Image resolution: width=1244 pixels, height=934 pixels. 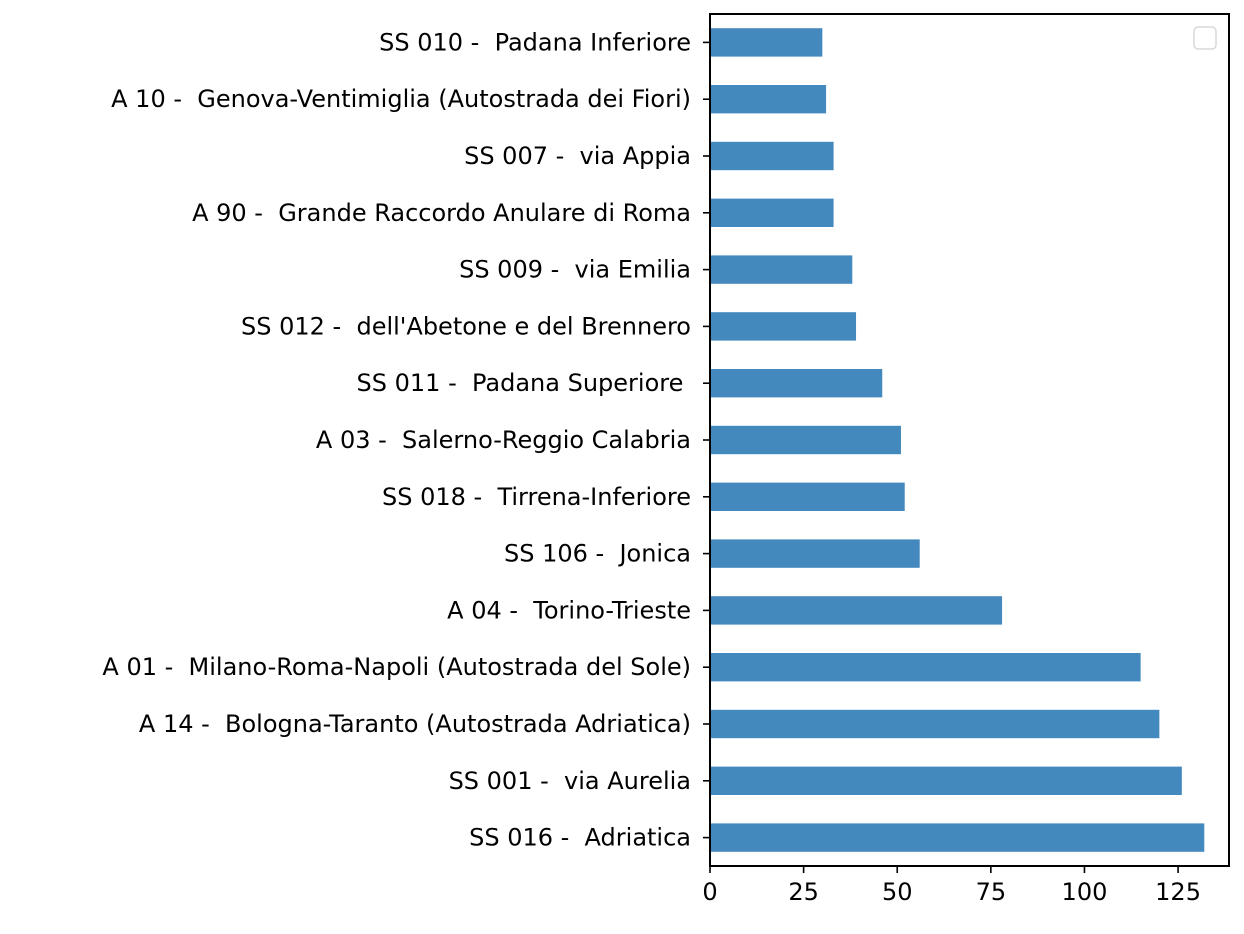 I want to click on y-tick-label: SS 016 - Adriatica, so click(x=580, y=838).